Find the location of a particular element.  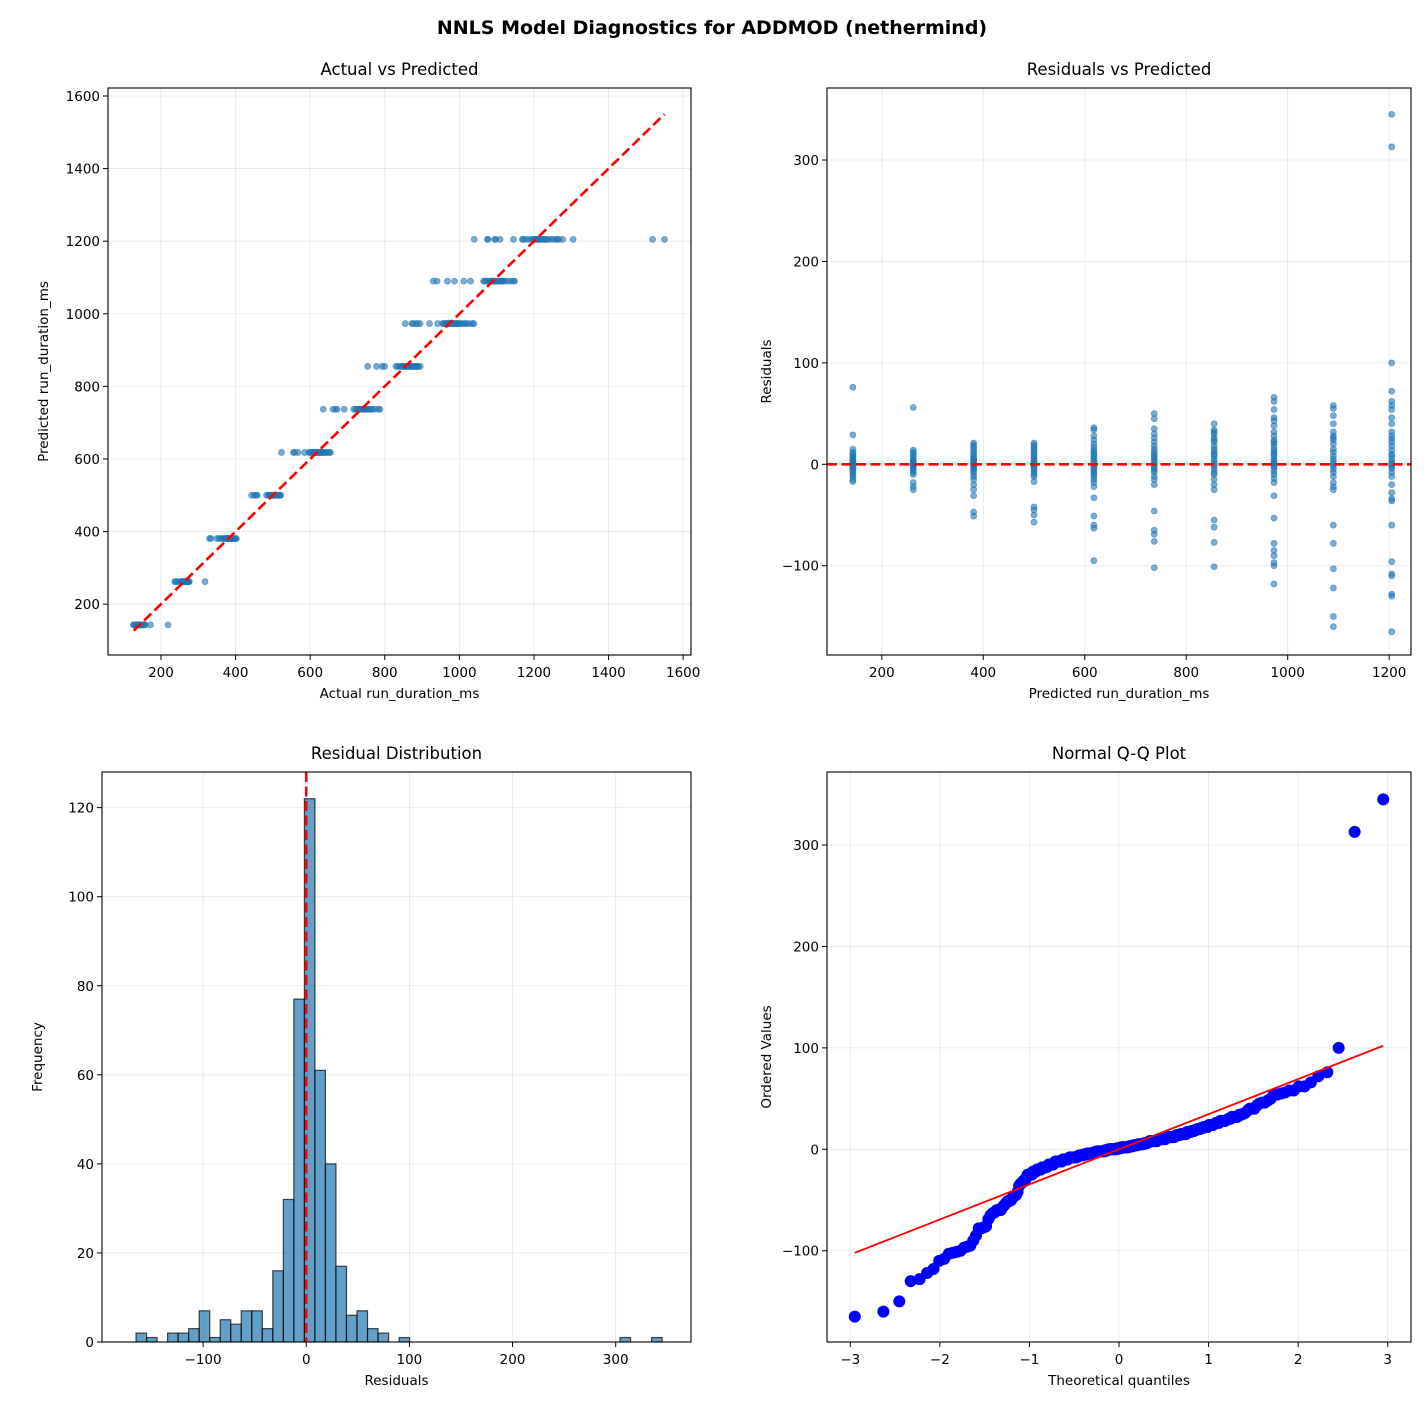

y-tick-label: 60 is located at coordinates (85, 1076).